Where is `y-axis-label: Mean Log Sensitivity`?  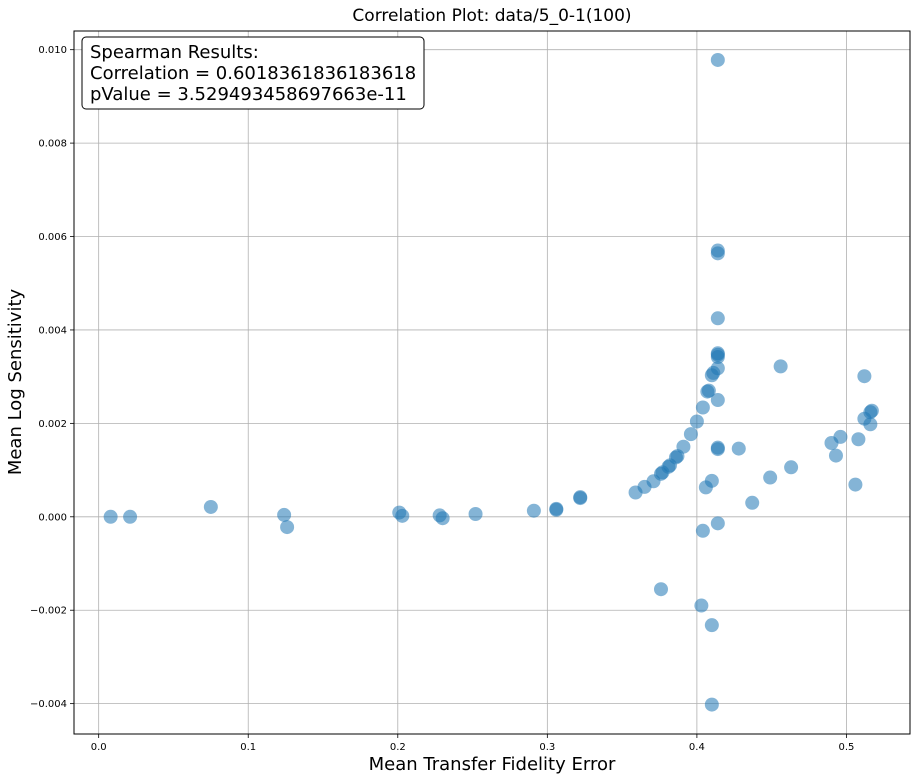 y-axis-label: Mean Log Sensitivity is located at coordinates (15, 381).